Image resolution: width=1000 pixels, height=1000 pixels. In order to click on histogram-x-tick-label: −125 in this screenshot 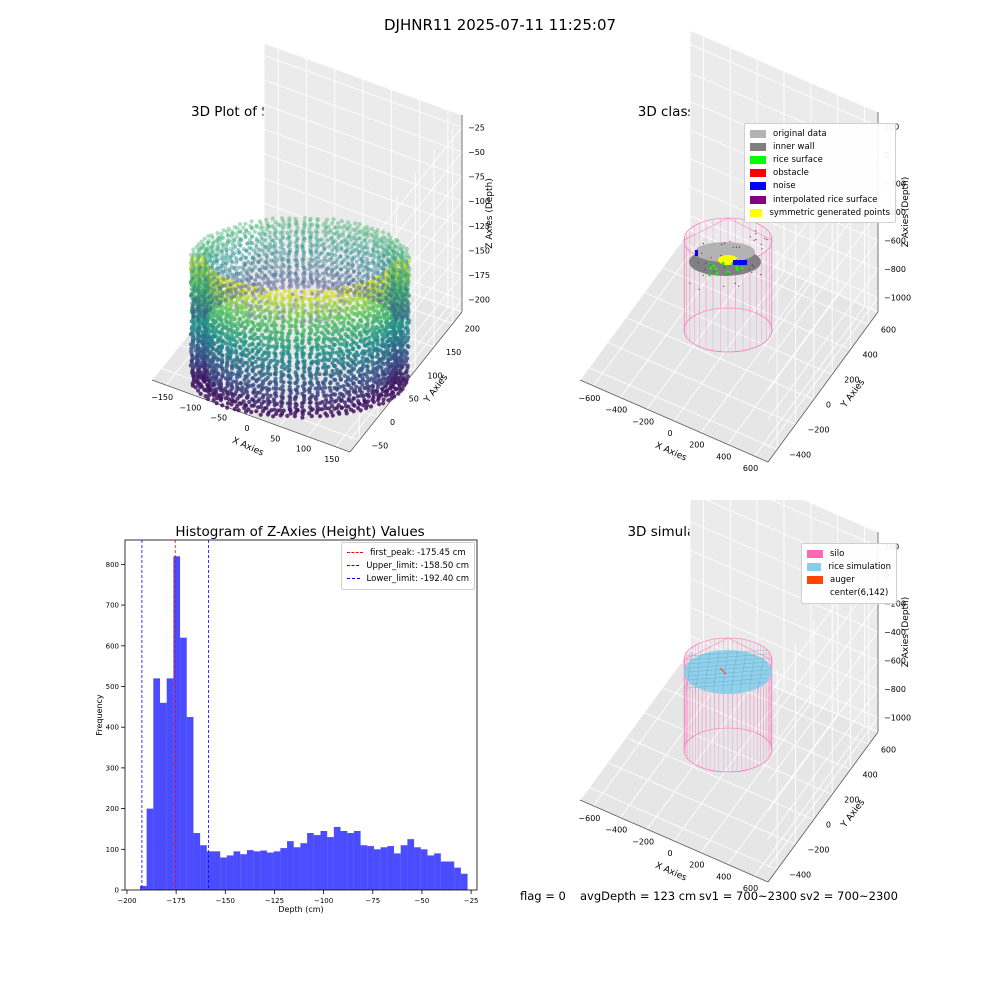, I will do `click(274, 901)`.